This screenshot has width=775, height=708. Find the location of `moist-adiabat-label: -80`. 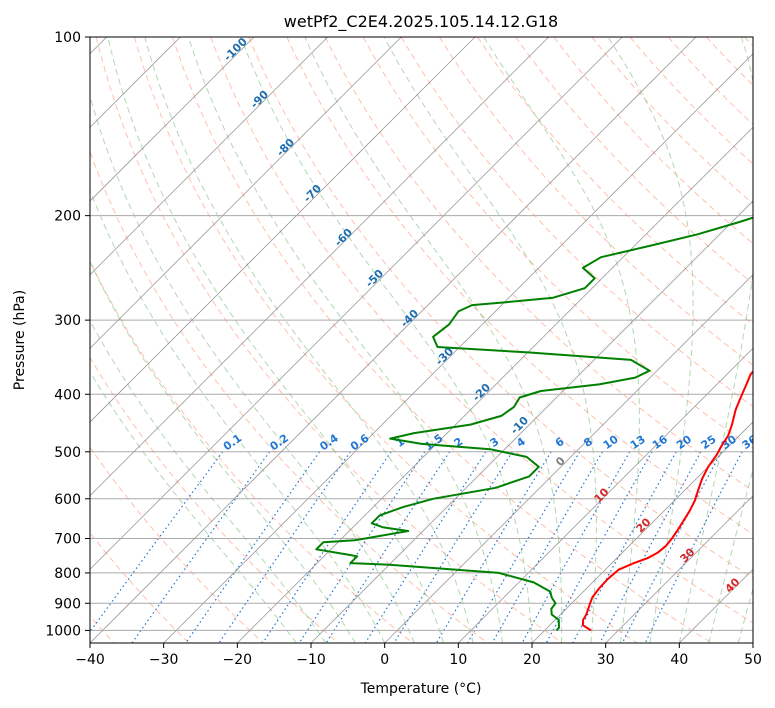

moist-adiabat-label: -80 is located at coordinates (285, 147).